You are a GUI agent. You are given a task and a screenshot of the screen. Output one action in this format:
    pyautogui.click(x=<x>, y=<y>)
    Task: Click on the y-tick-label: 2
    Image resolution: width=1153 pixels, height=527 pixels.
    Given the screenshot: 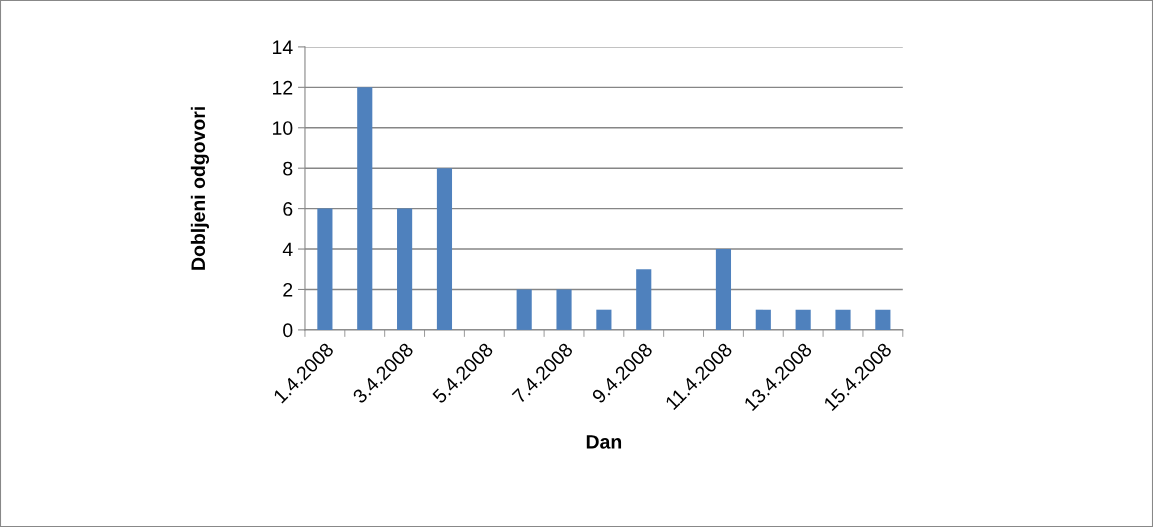 What is the action you would take?
    pyautogui.click(x=288, y=289)
    